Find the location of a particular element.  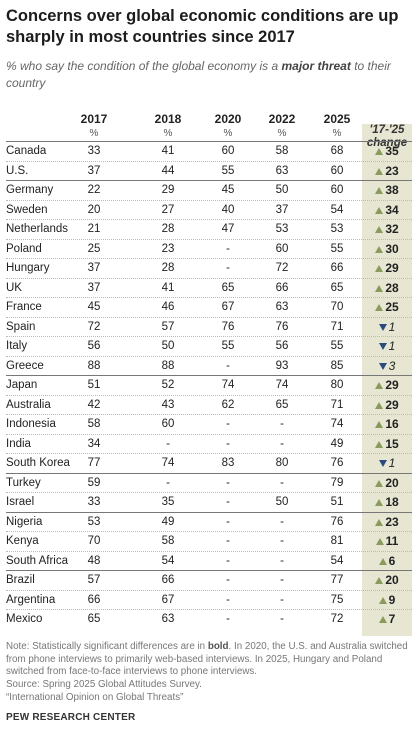

change-cell: 15 is located at coordinates (387, 444).